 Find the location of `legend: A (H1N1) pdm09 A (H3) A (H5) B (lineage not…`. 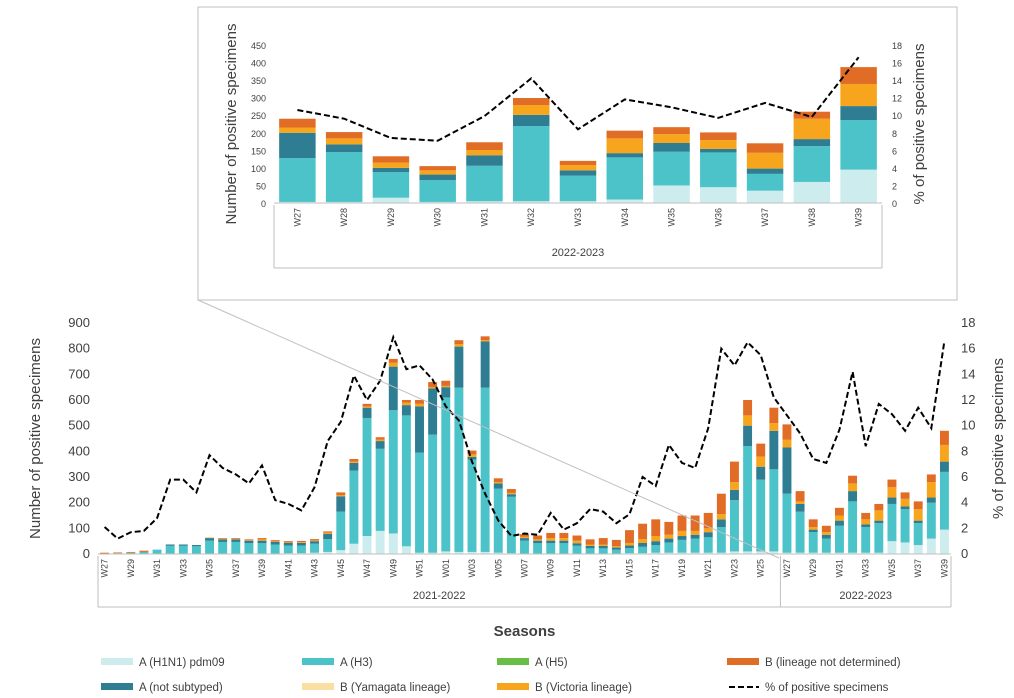

legend: A (H1N1) pdm09 A (H3) A (H5) B (lineage not… is located at coordinates (501, 675).